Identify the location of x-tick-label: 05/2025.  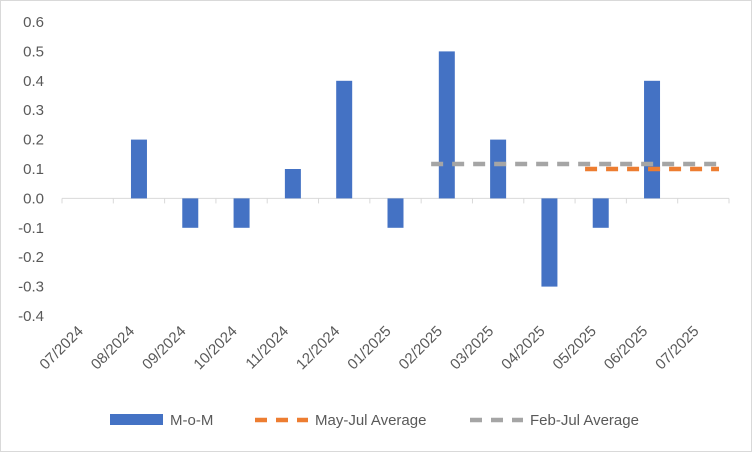
(575, 348).